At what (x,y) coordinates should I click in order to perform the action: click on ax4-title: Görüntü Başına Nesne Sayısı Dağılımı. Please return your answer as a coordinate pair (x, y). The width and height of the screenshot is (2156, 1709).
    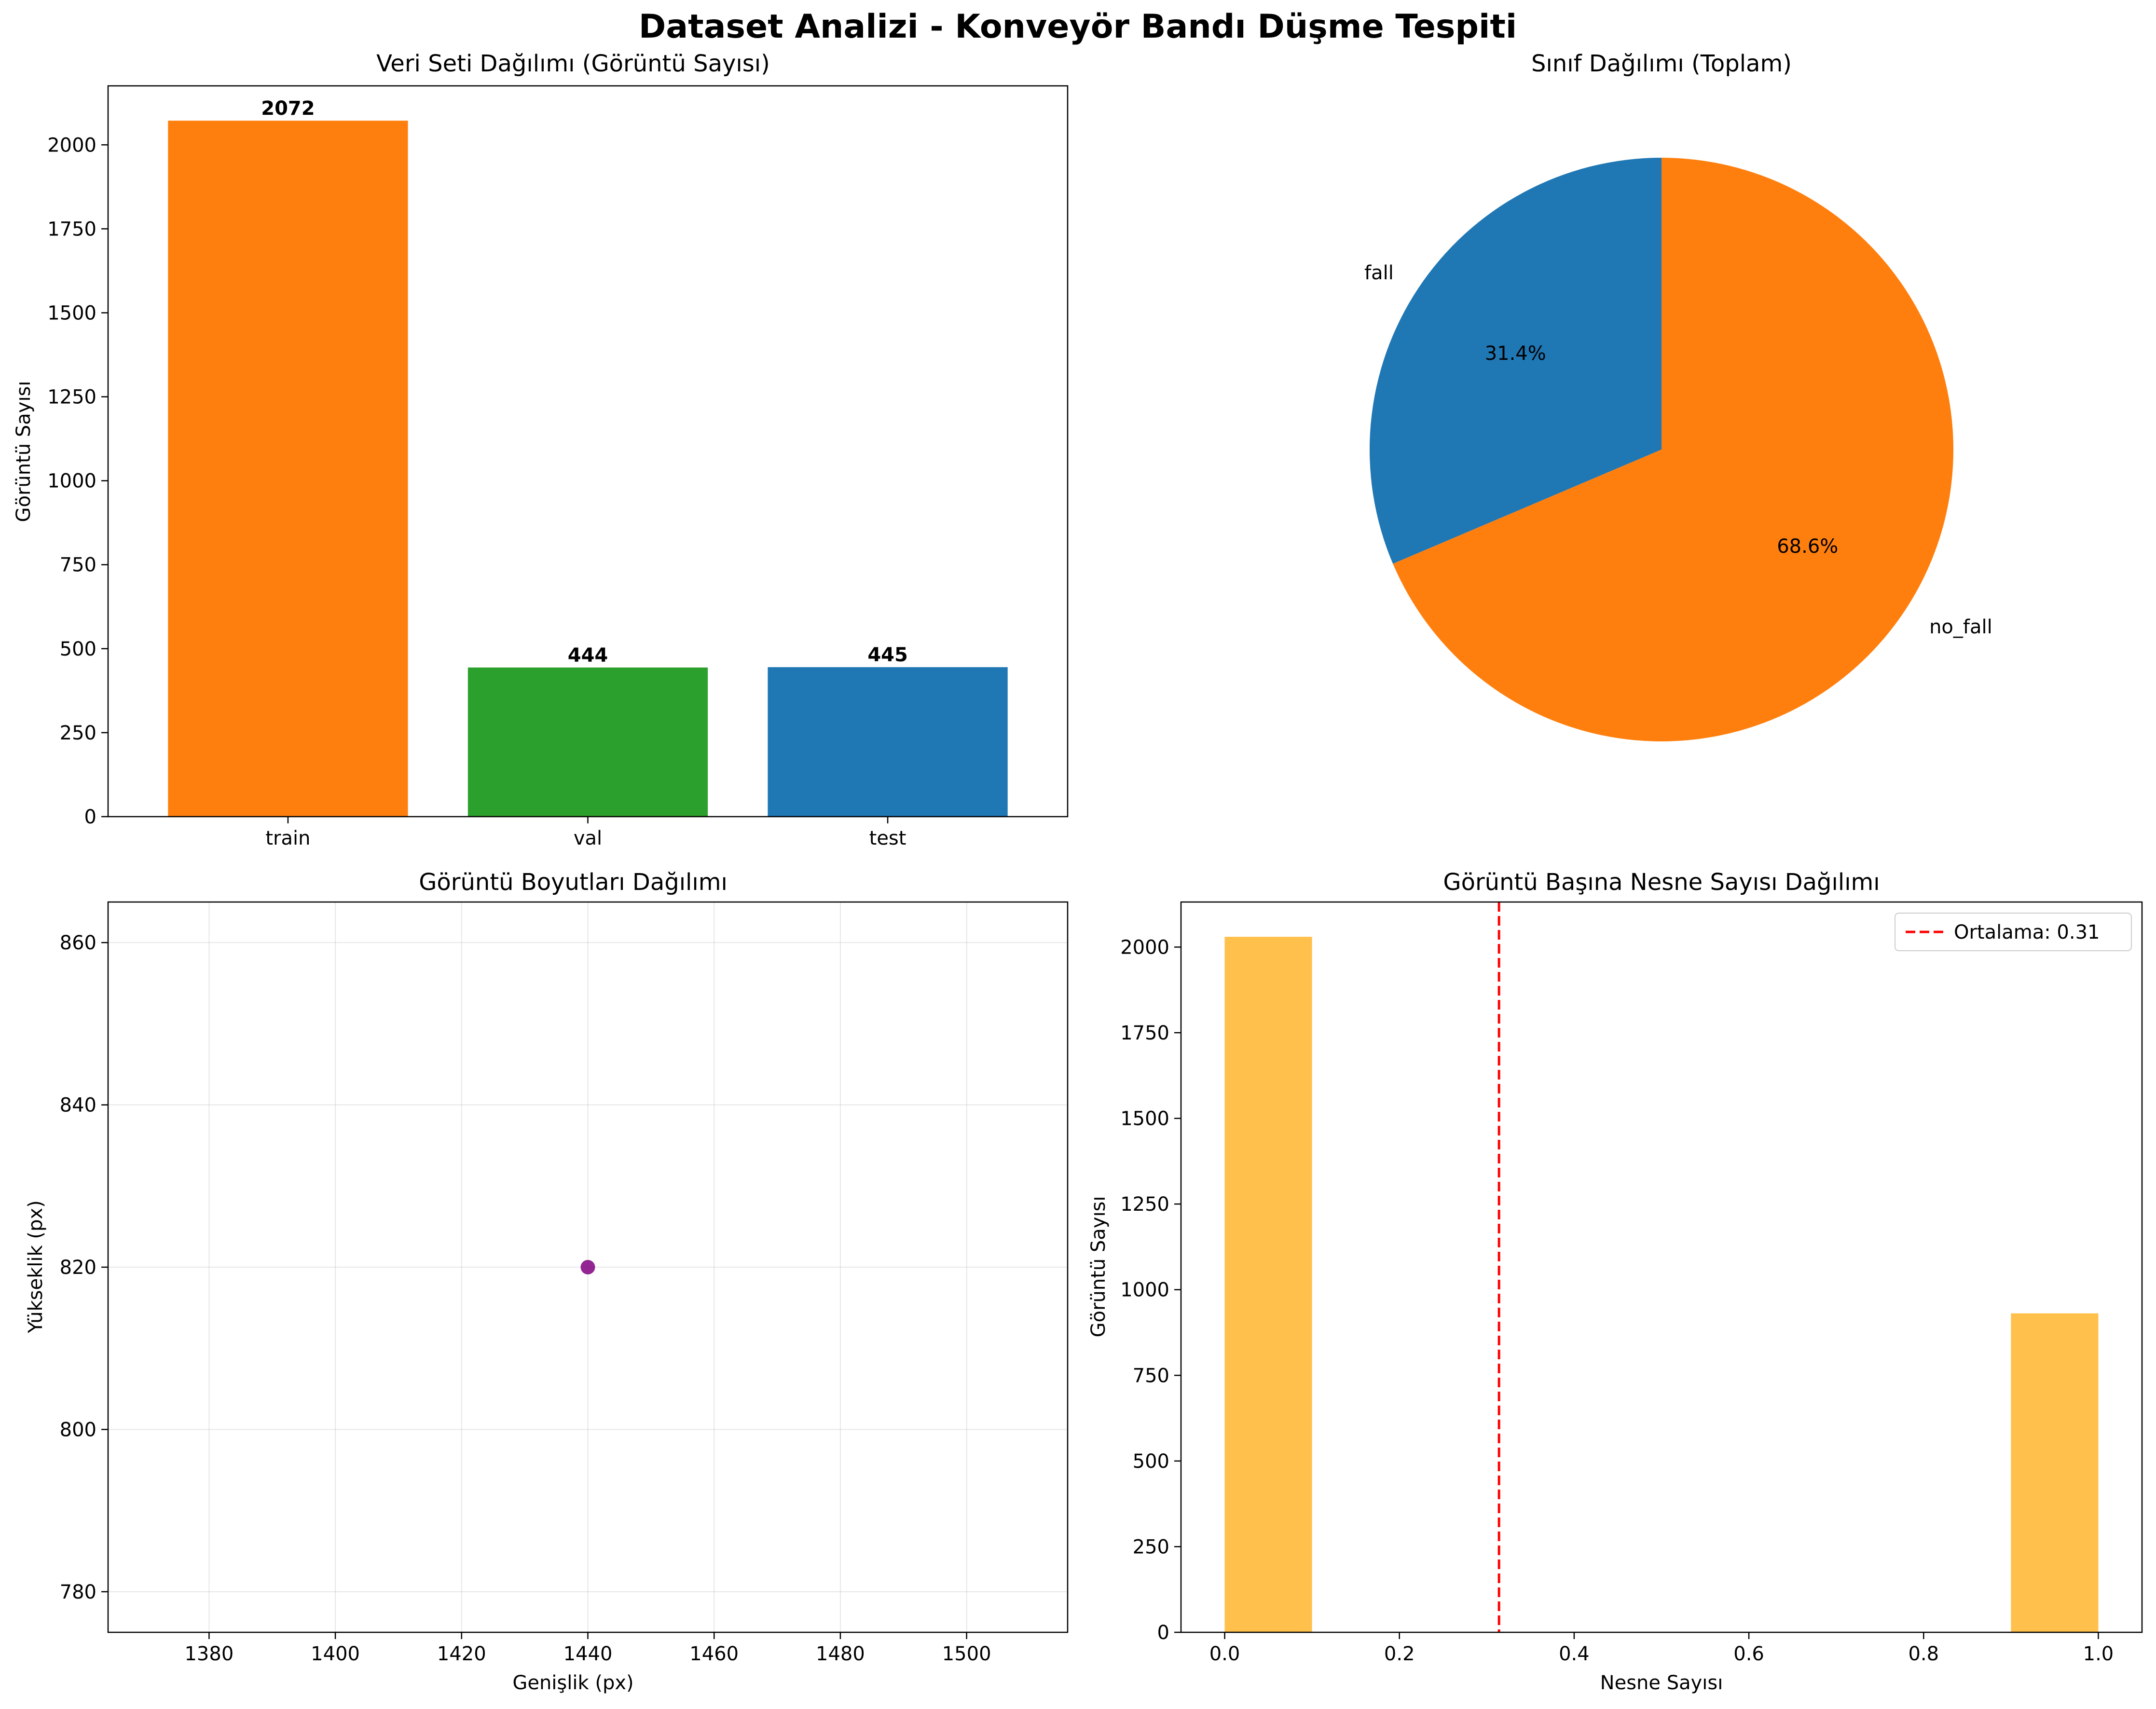
    Looking at the image, I should click on (1661, 882).